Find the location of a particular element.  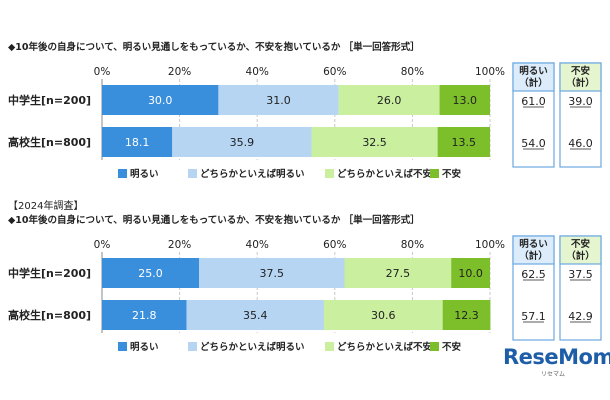

logo-text: ReseMom is located at coordinates (556, 357).